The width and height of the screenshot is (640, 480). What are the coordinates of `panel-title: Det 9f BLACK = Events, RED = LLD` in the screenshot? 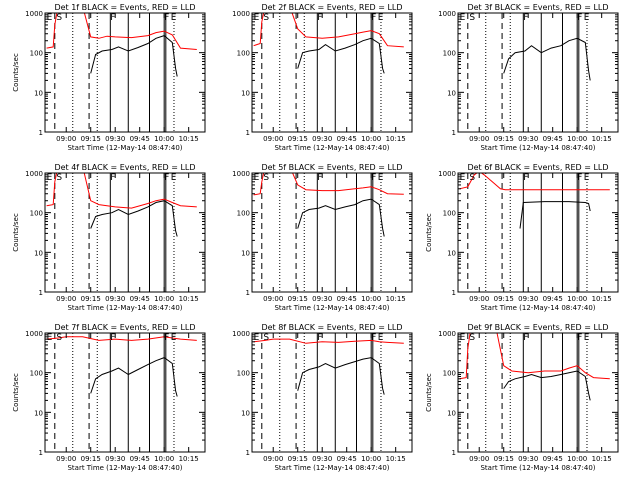 It's located at (537, 327).